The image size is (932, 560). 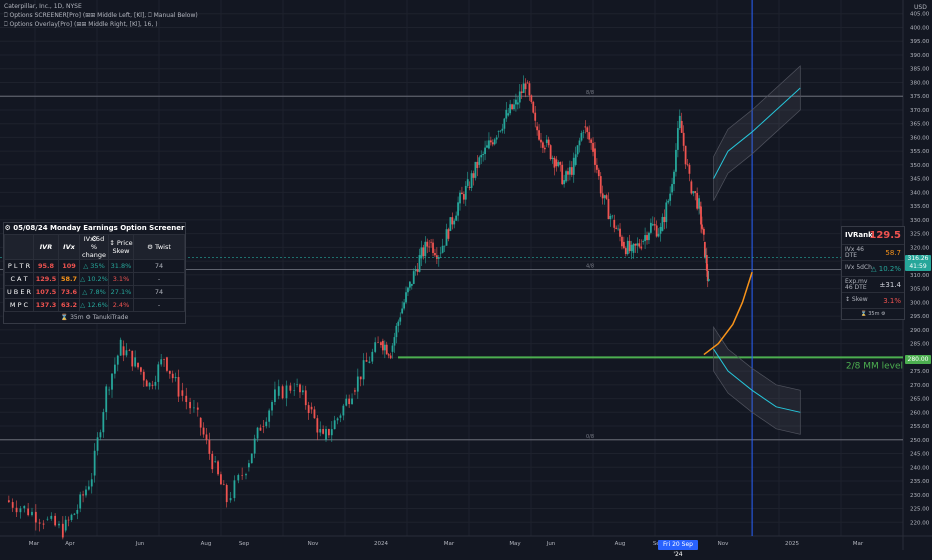 I want to click on ivx-cell: 73.6, so click(x=69, y=292).